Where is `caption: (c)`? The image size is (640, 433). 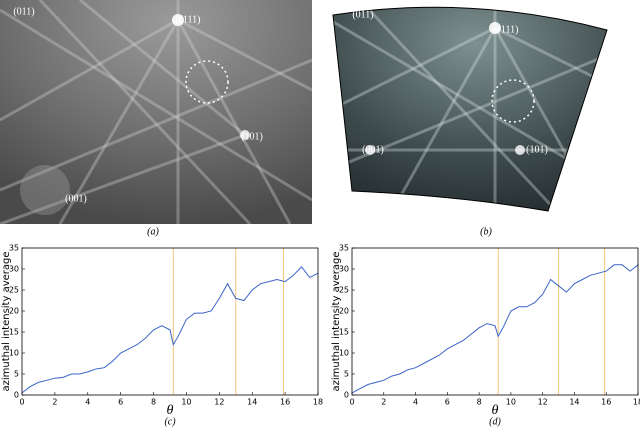
caption: (c) is located at coordinates (170, 421).